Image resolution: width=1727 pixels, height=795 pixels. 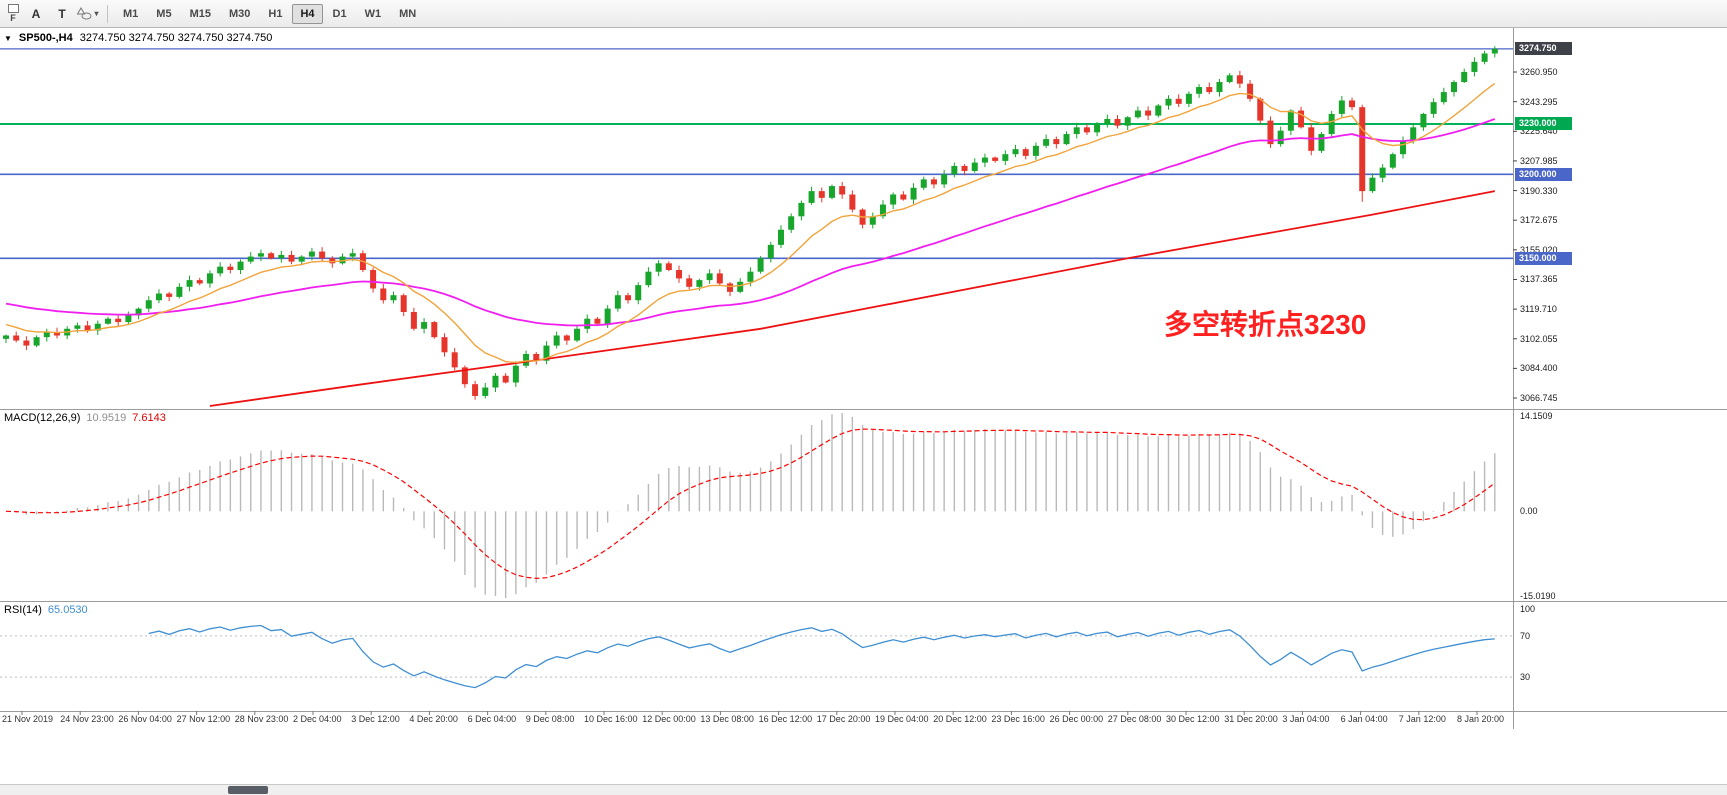 I want to click on price-tag: 3150.000, so click(x=1543, y=258).